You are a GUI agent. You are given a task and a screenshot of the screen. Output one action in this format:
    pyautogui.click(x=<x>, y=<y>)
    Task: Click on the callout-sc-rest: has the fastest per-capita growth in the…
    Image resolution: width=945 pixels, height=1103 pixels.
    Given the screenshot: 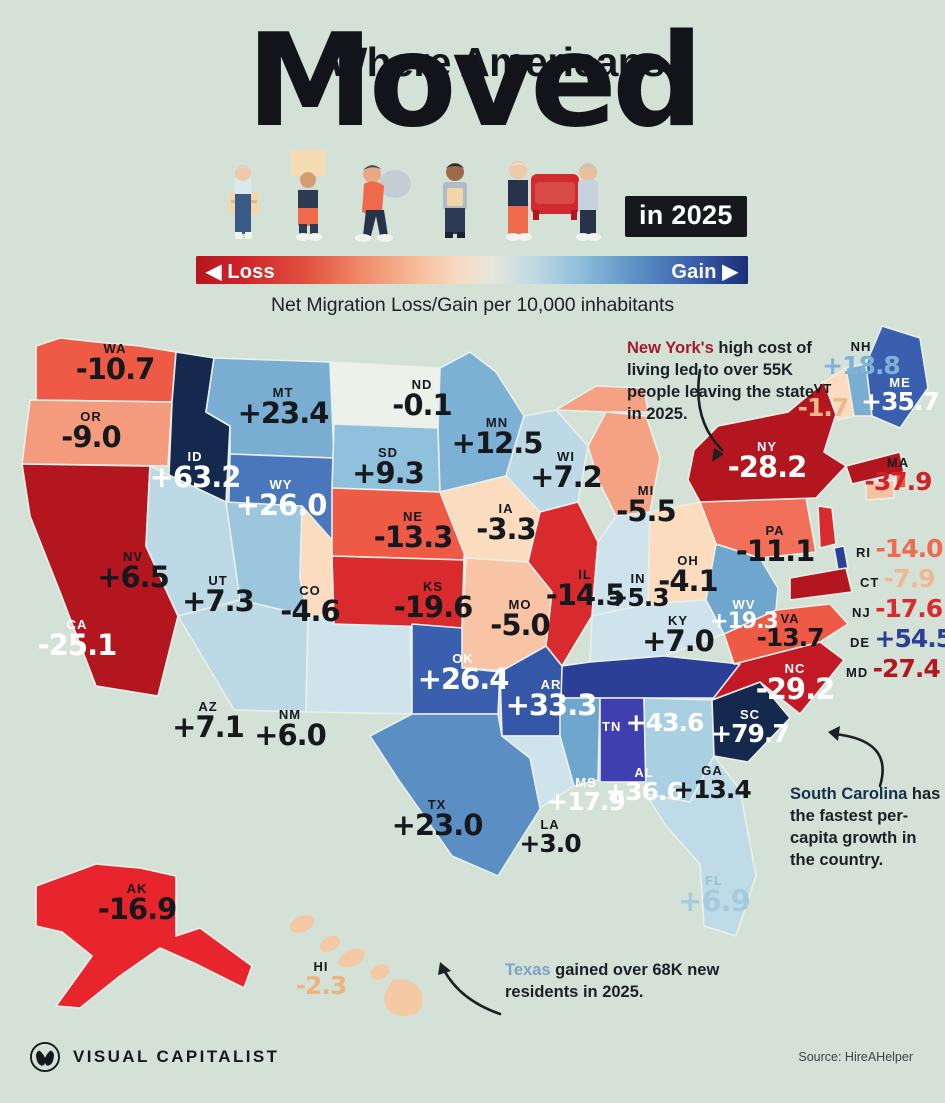 What is the action you would take?
    pyautogui.click(x=865, y=827)
    